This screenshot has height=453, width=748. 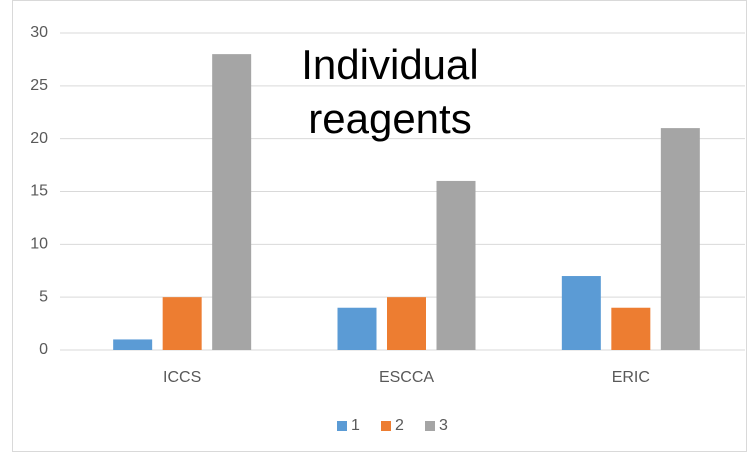 I want to click on legend-label: 1, so click(x=355, y=425).